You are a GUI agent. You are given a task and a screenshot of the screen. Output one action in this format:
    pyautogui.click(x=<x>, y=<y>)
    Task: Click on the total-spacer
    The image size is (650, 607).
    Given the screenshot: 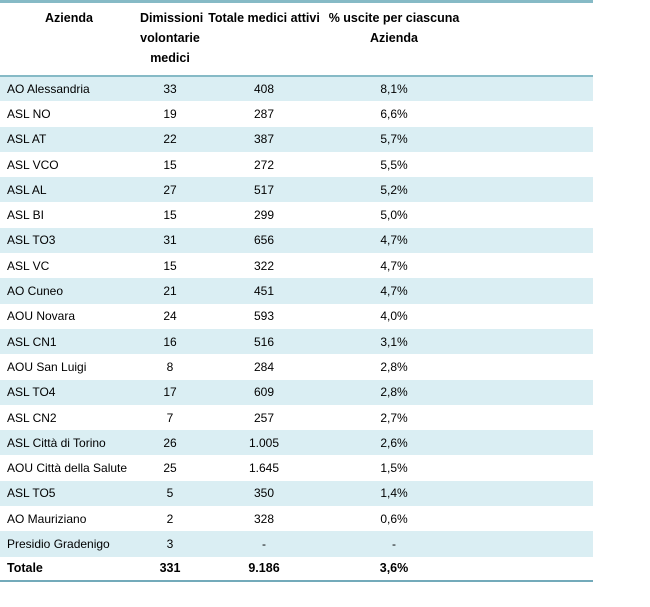 What is the action you would take?
    pyautogui.click(x=527, y=569)
    